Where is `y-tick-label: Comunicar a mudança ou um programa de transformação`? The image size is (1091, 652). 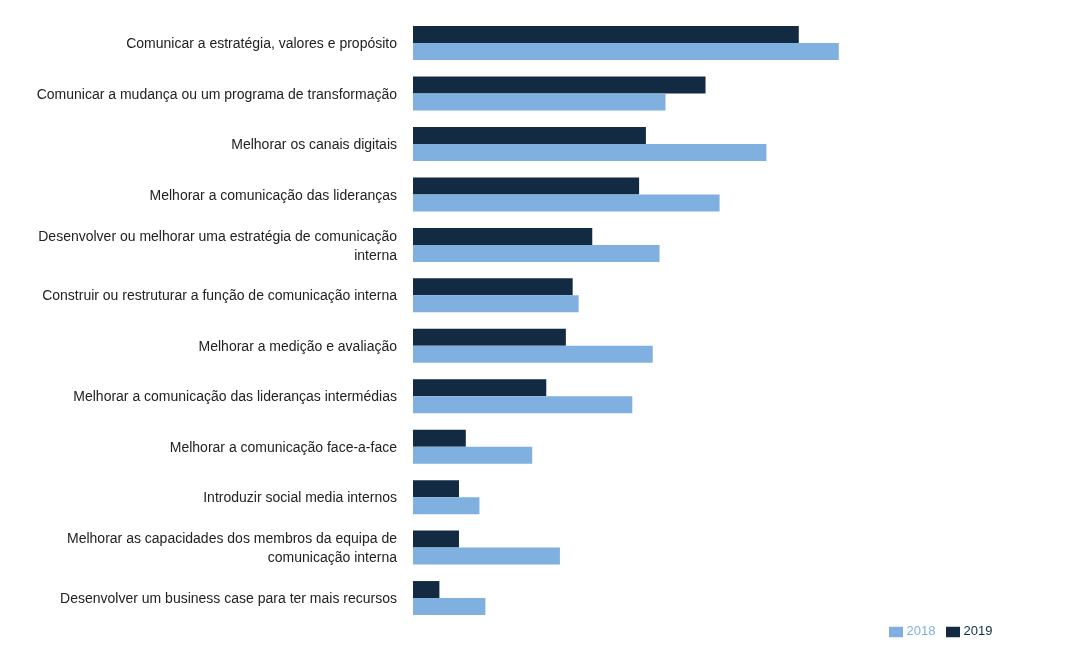
y-tick-label: Comunicar a mudança ou um programa de transformação is located at coordinates (217, 93).